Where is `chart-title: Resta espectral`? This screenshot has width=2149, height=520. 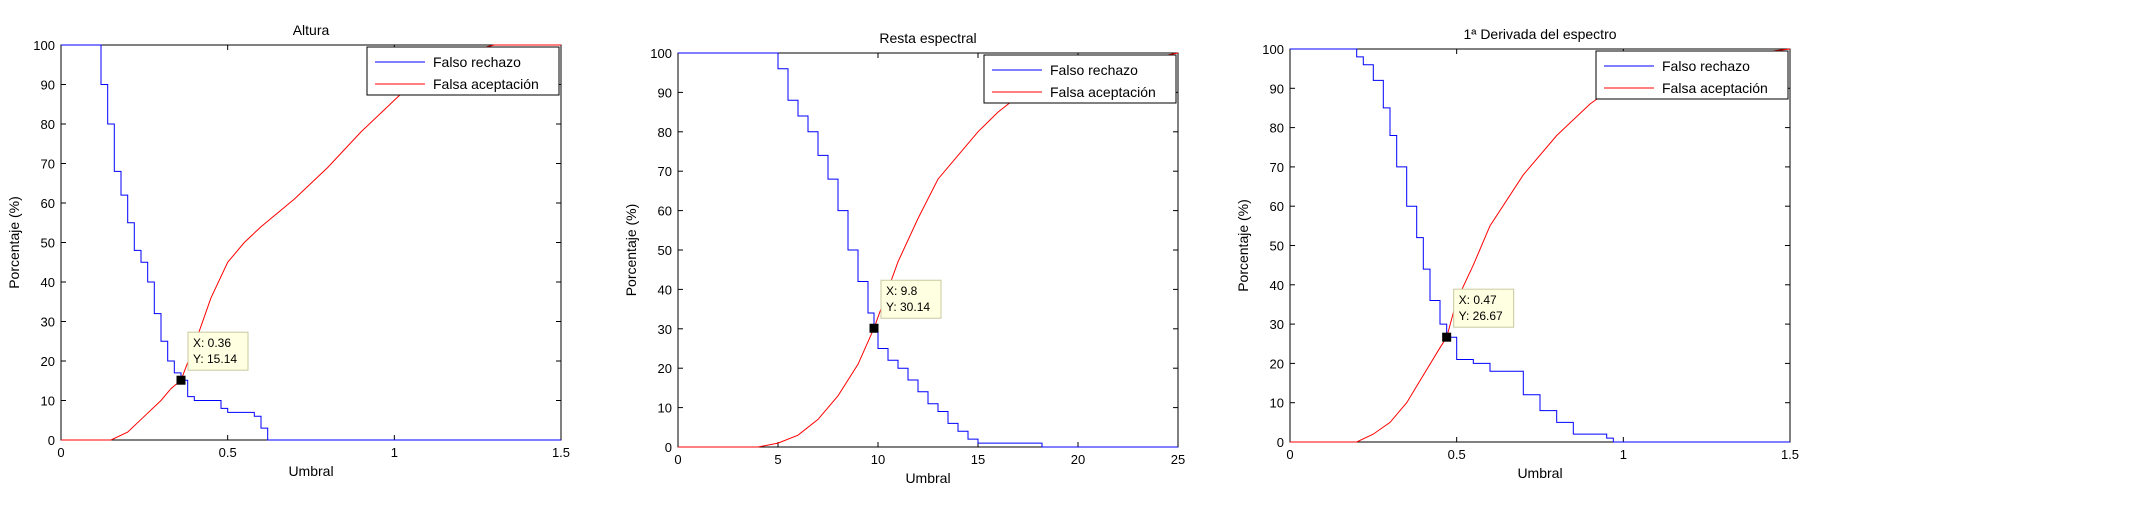 chart-title: Resta espectral is located at coordinates (927, 38).